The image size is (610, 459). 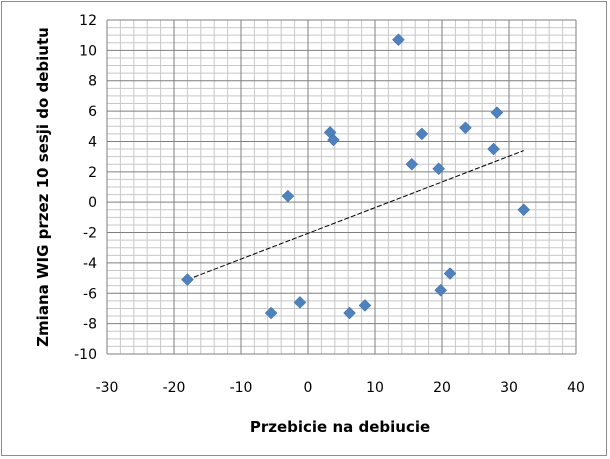 What do you see at coordinates (340, 388) in the screenshot?
I see `x-tick-labels: -30 -20 -10 0 10 20 30 40` at bounding box center [340, 388].